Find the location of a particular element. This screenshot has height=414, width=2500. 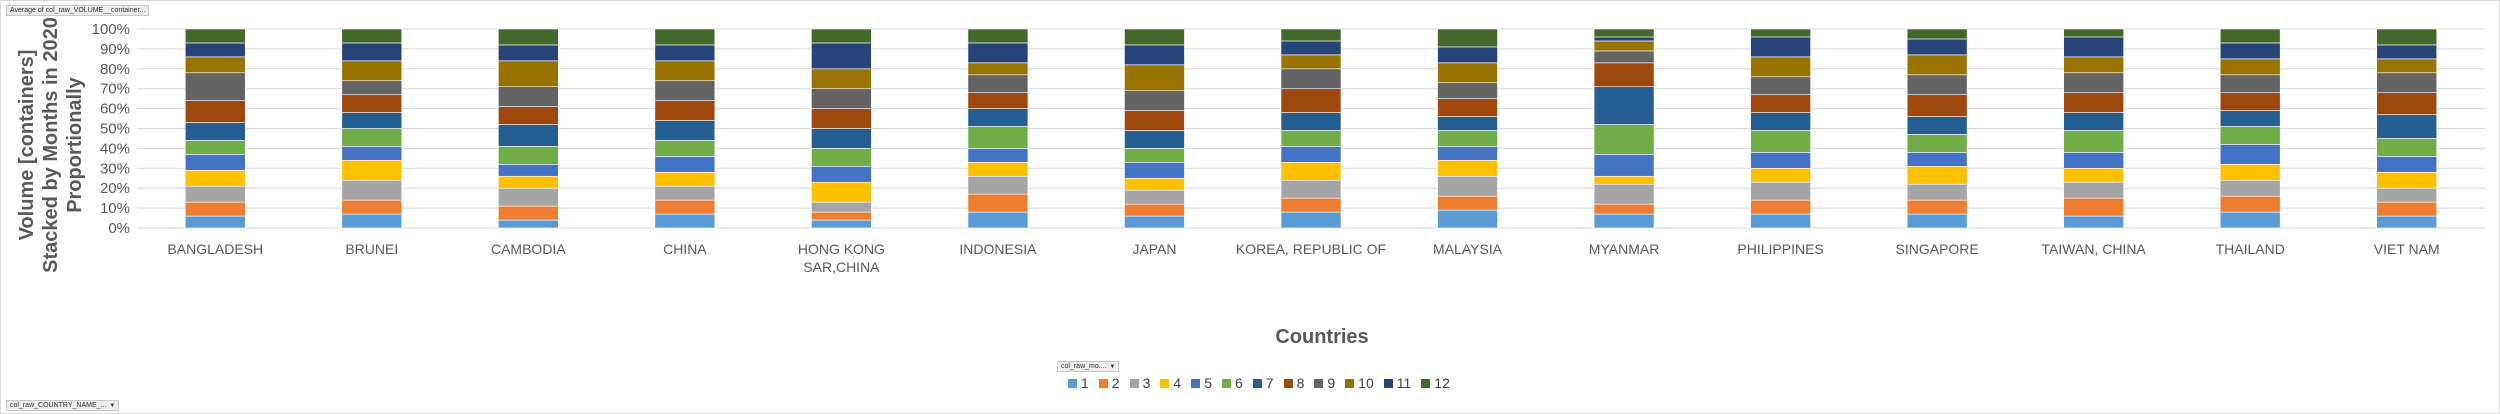

dropdown-arrow-icon: ▼ is located at coordinates (1112, 367).